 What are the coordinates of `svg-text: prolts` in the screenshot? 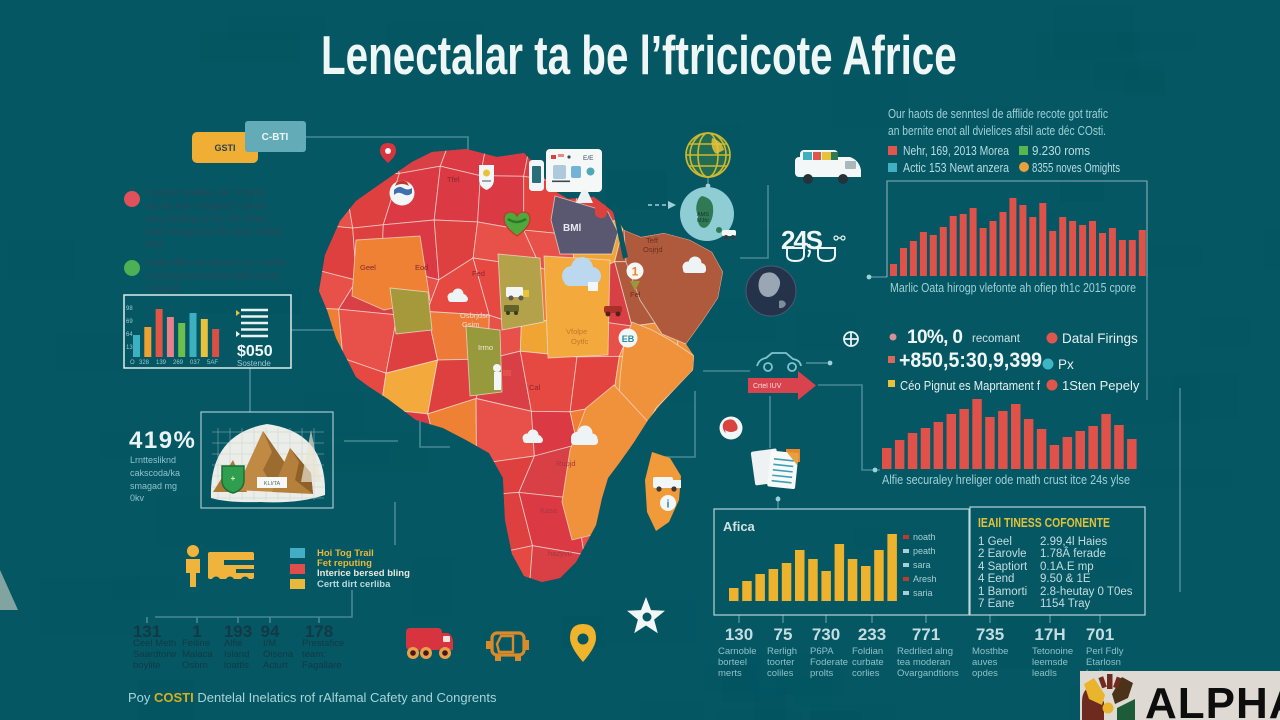 It's located at (821, 673).